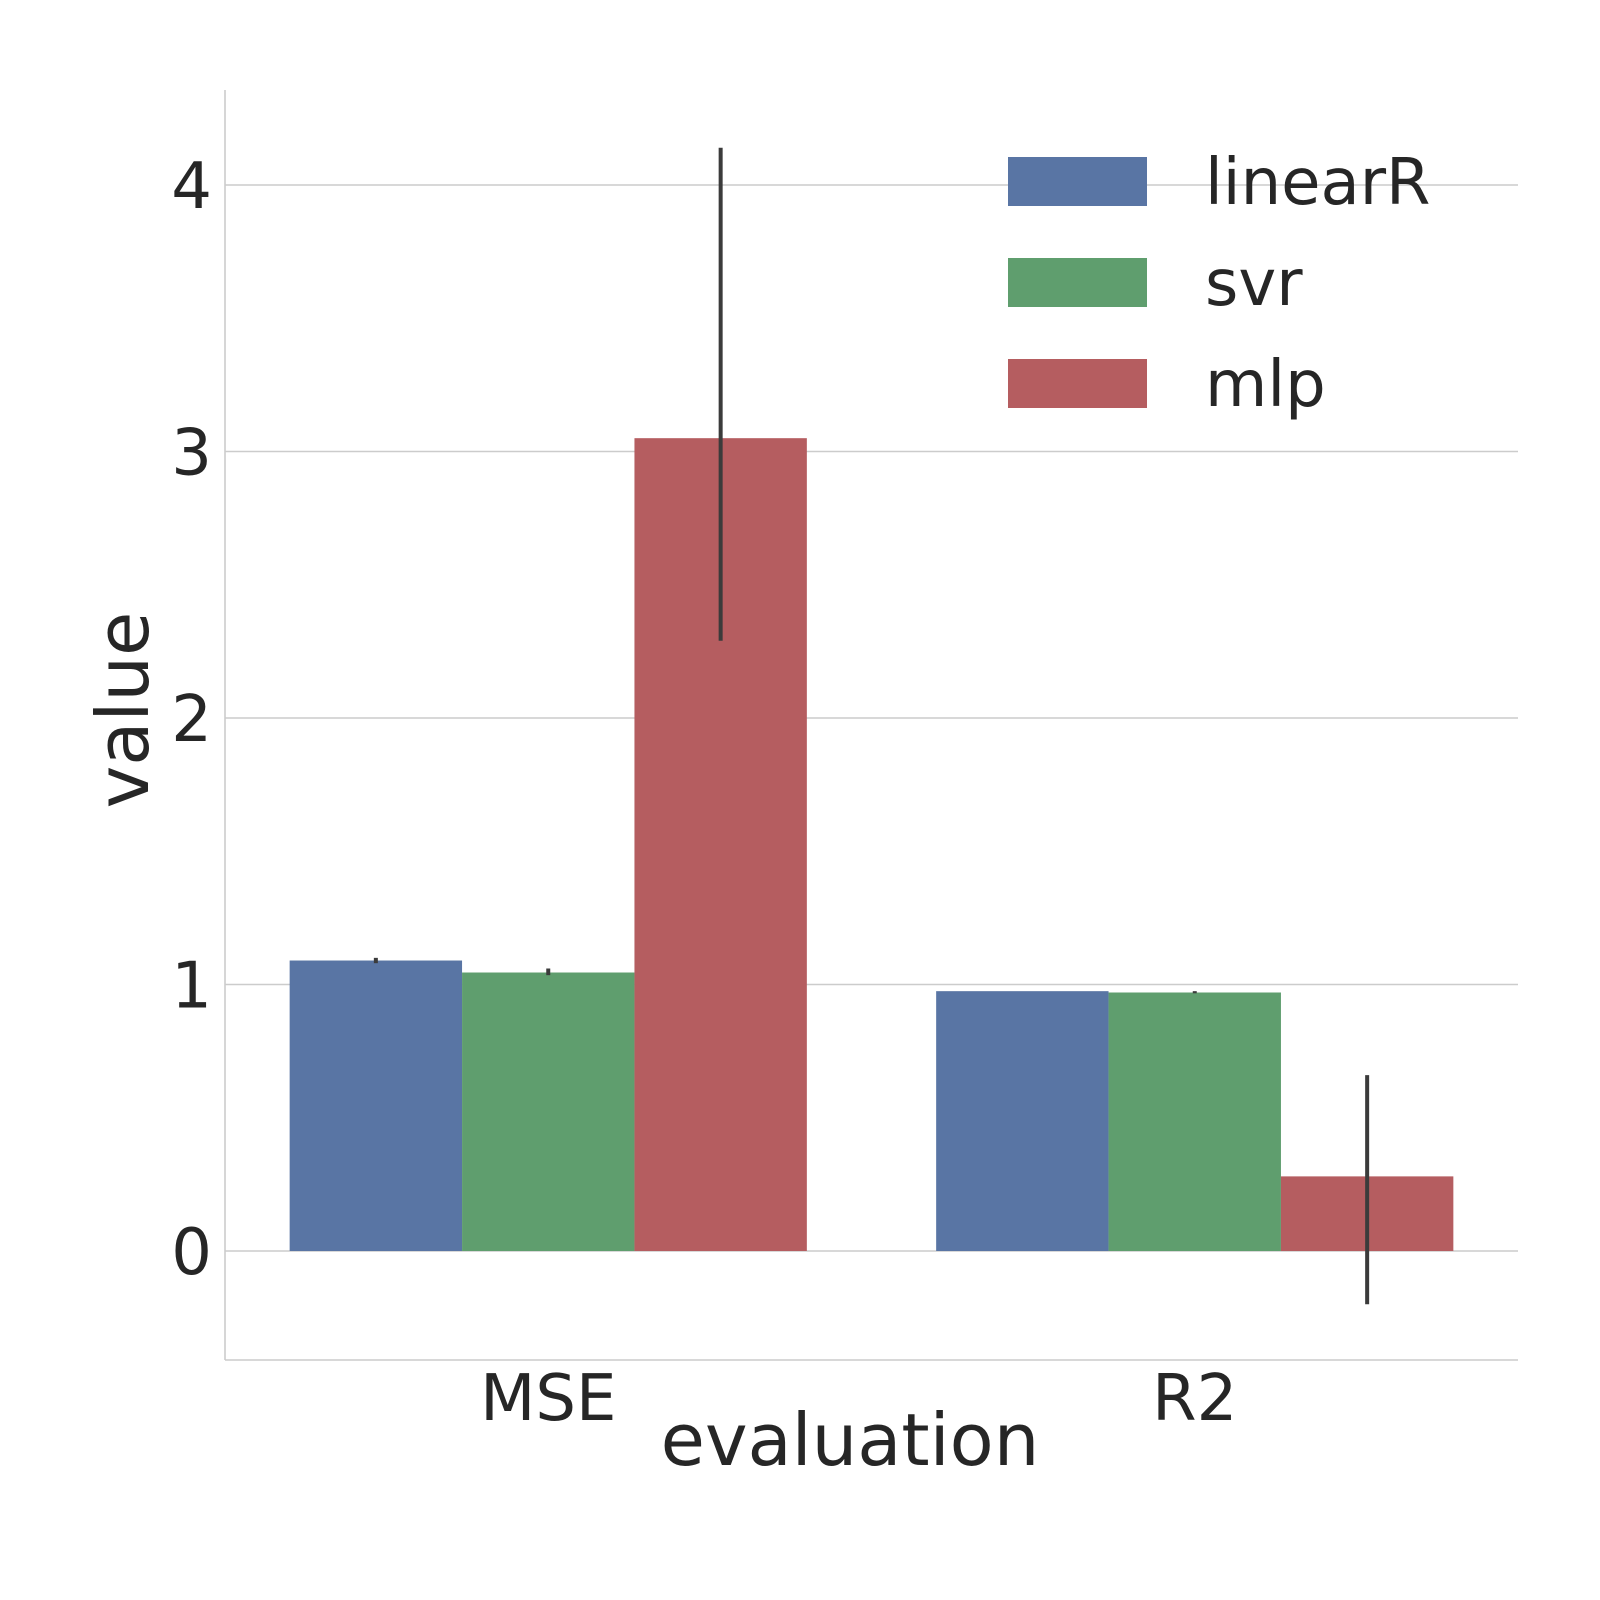  Describe the element at coordinates (1022, 1121) in the screenshot. I see `bar-linearR-R2` at that location.